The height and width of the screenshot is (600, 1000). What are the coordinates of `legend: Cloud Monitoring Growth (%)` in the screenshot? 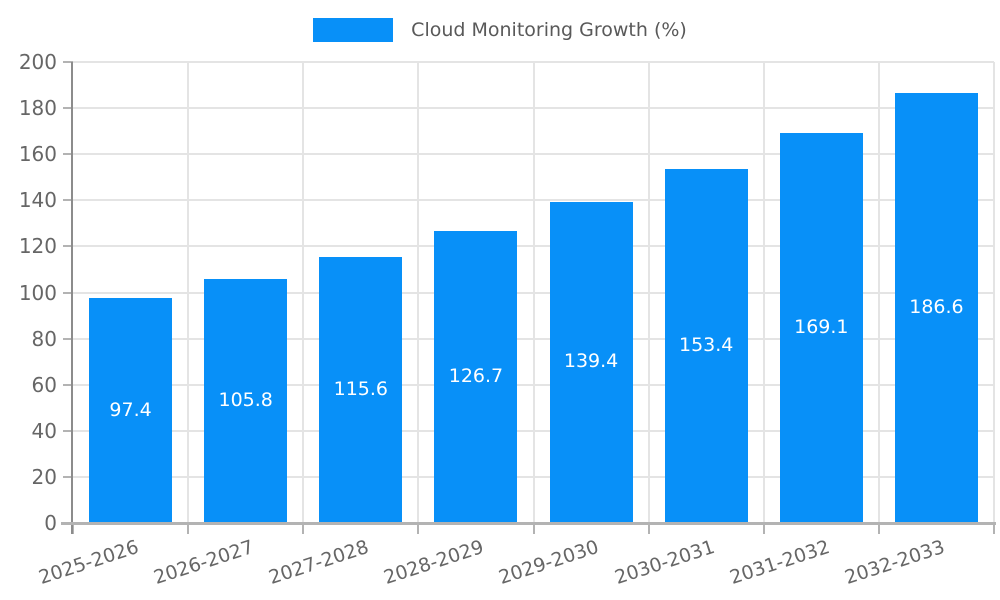 It's located at (500, 30).